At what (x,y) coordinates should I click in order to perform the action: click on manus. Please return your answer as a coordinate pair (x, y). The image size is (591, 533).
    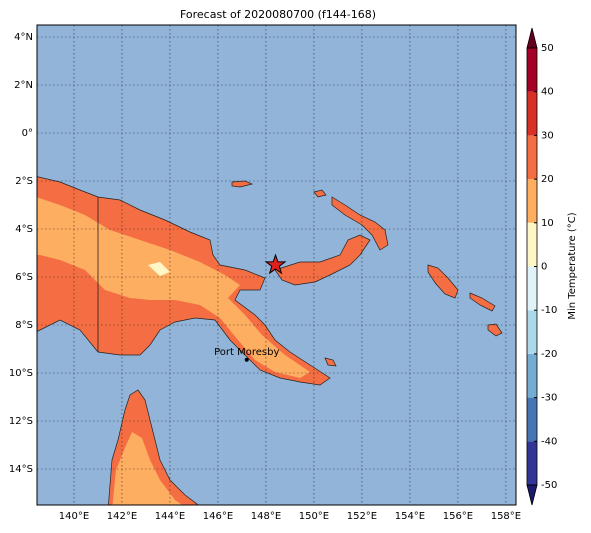
    Looking at the image, I should click on (242, 184).